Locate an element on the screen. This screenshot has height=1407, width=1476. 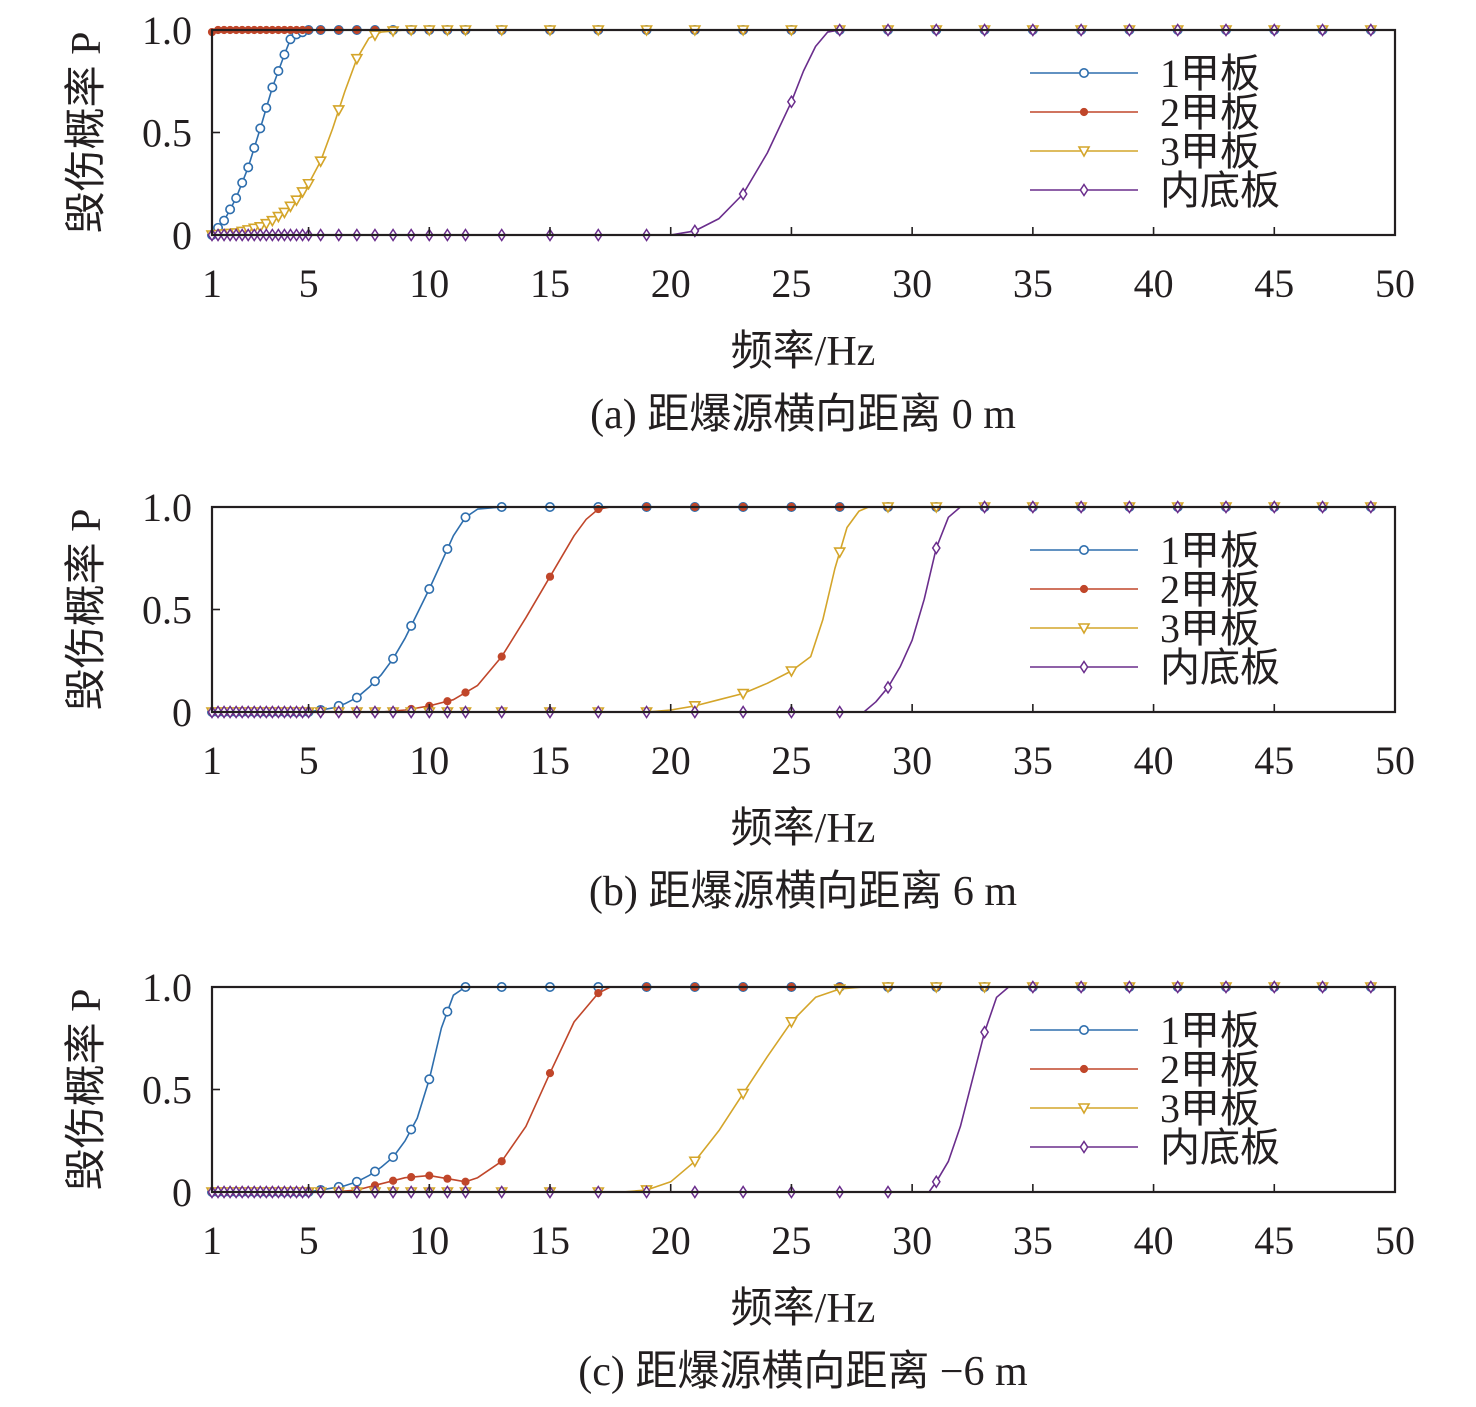
panel-caption: (b) 距爆源横向距离 6 m is located at coordinates (803, 891).